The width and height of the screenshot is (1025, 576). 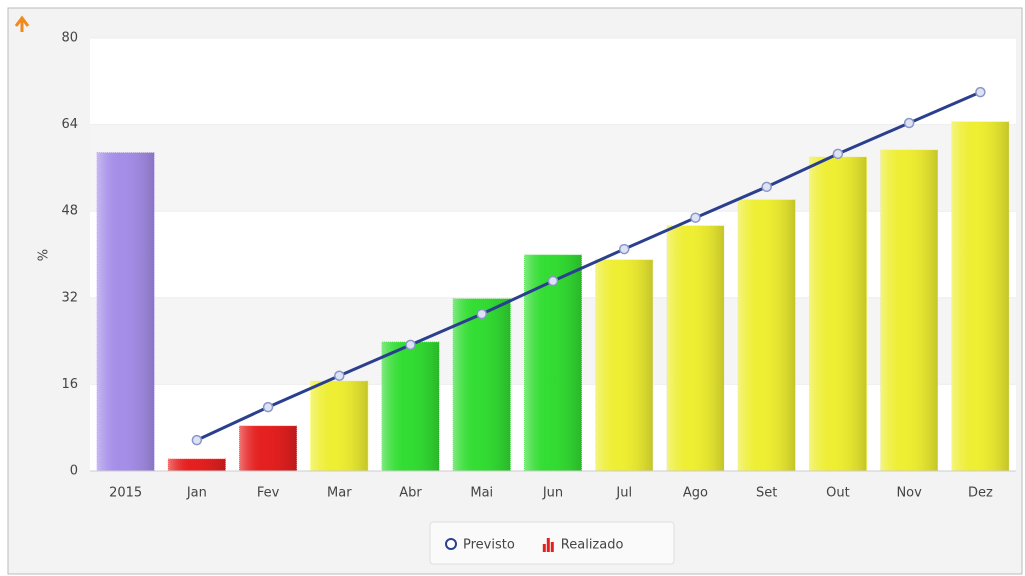 I want to click on y-tick-label: 48, so click(x=69, y=211).